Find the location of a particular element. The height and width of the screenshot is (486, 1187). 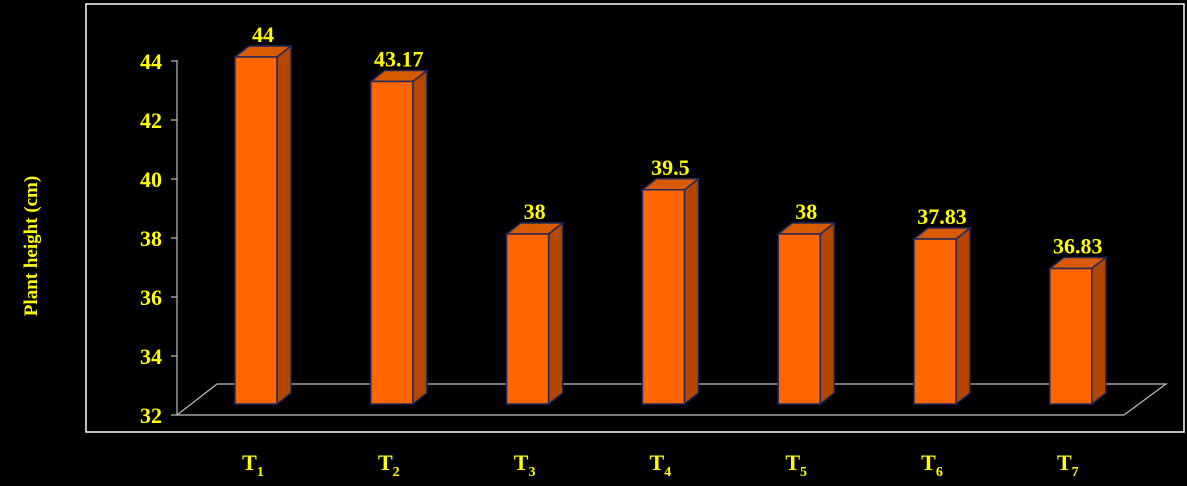

y-tick-label: 38 is located at coordinates (151, 238).